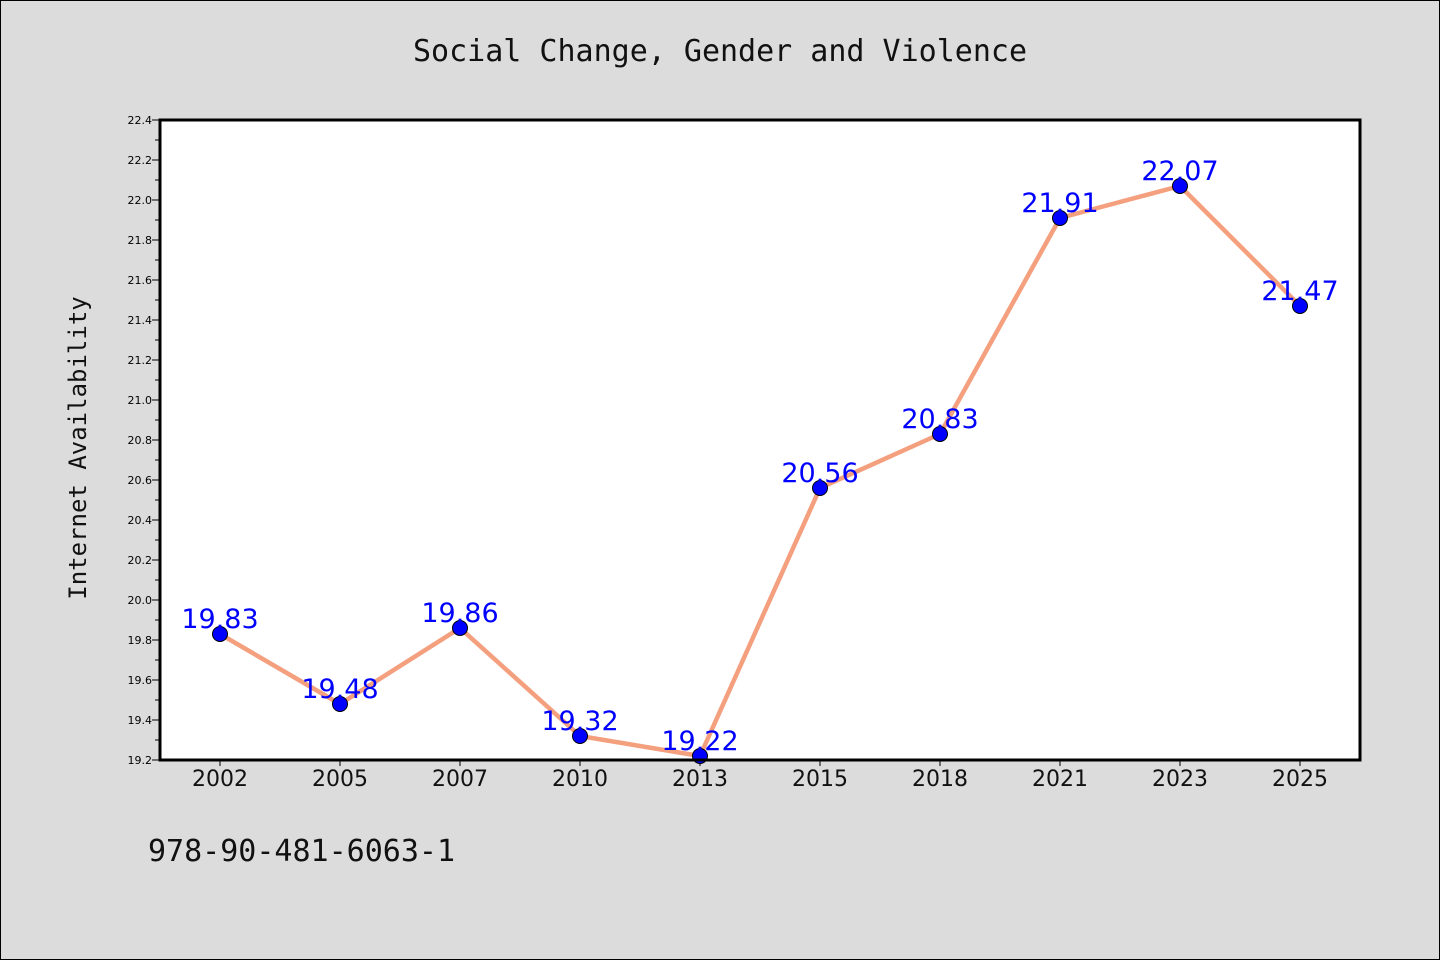 The image size is (1440, 960). Describe the element at coordinates (339, 689) in the screenshot. I see `data-label: 19.48` at that location.